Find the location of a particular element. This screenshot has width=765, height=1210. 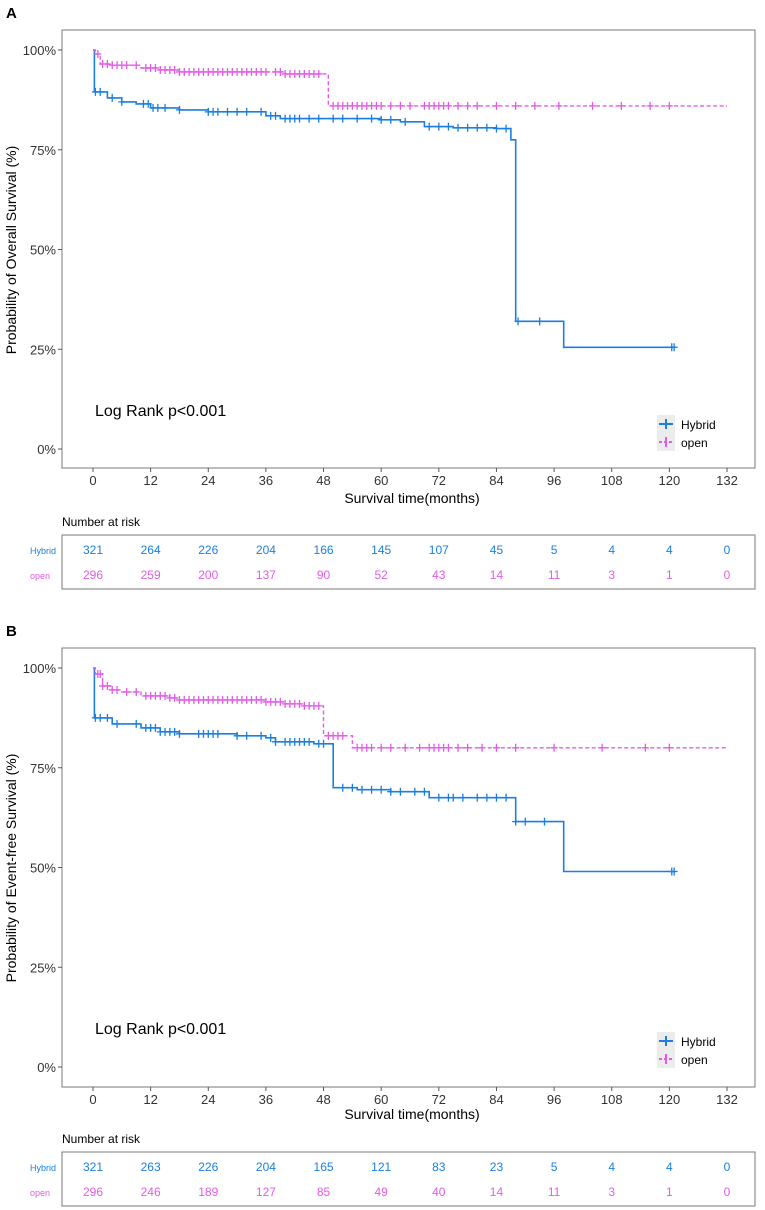

risk-value: 45 is located at coordinates (497, 550).